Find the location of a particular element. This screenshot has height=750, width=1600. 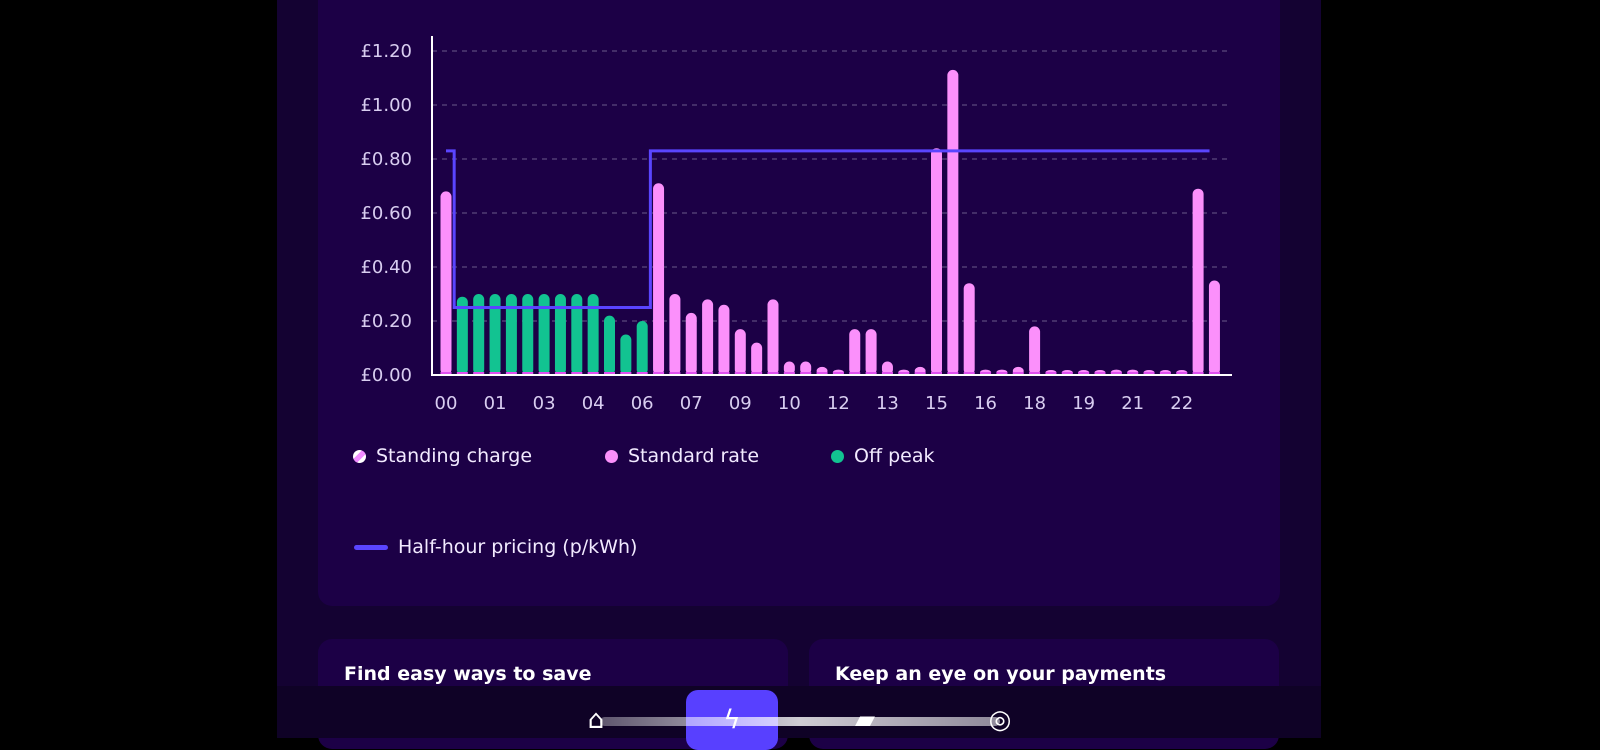

legend-label: Off peak is located at coordinates (894, 456).